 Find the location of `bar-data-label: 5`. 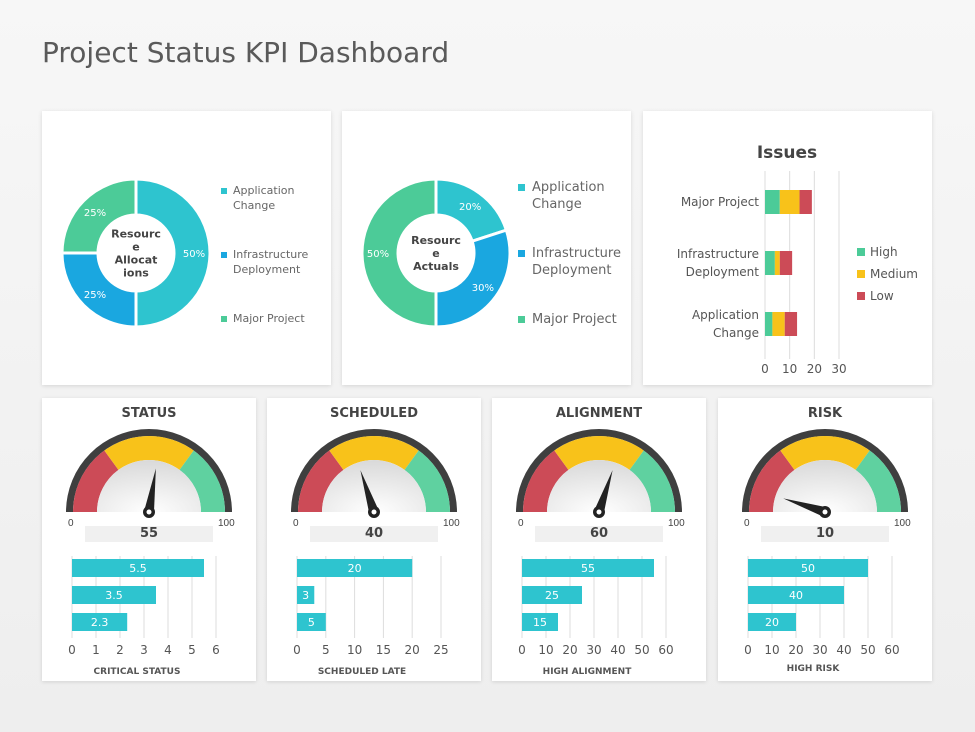

bar-data-label: 5 is located at coordinates (311, 622).